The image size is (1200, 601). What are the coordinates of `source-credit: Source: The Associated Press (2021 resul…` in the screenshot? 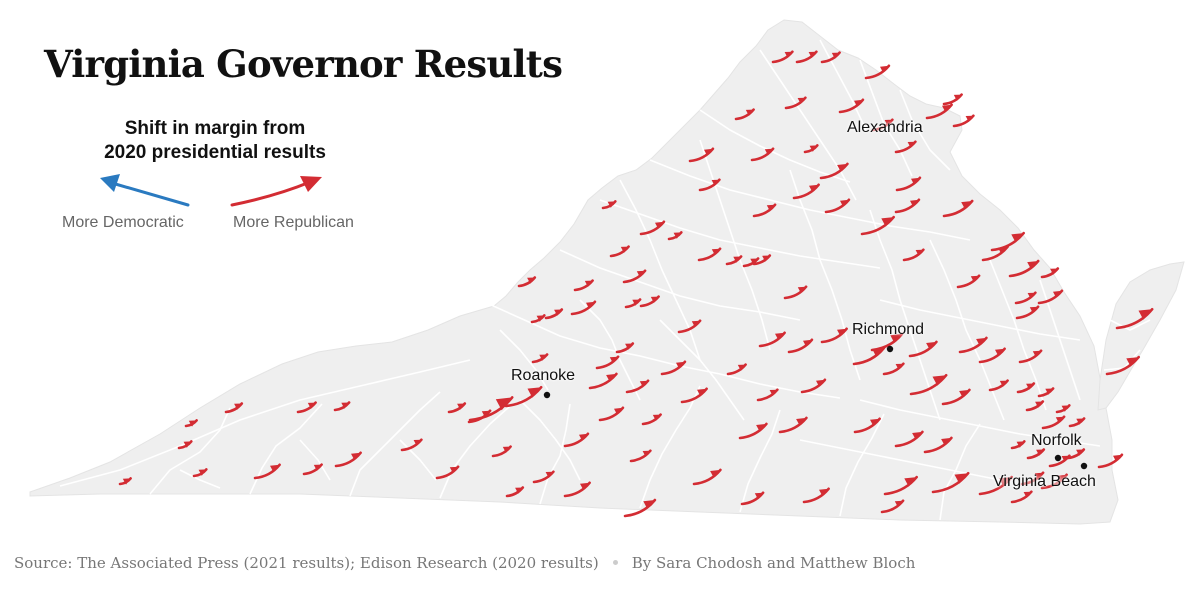 It's located at (306, 563).